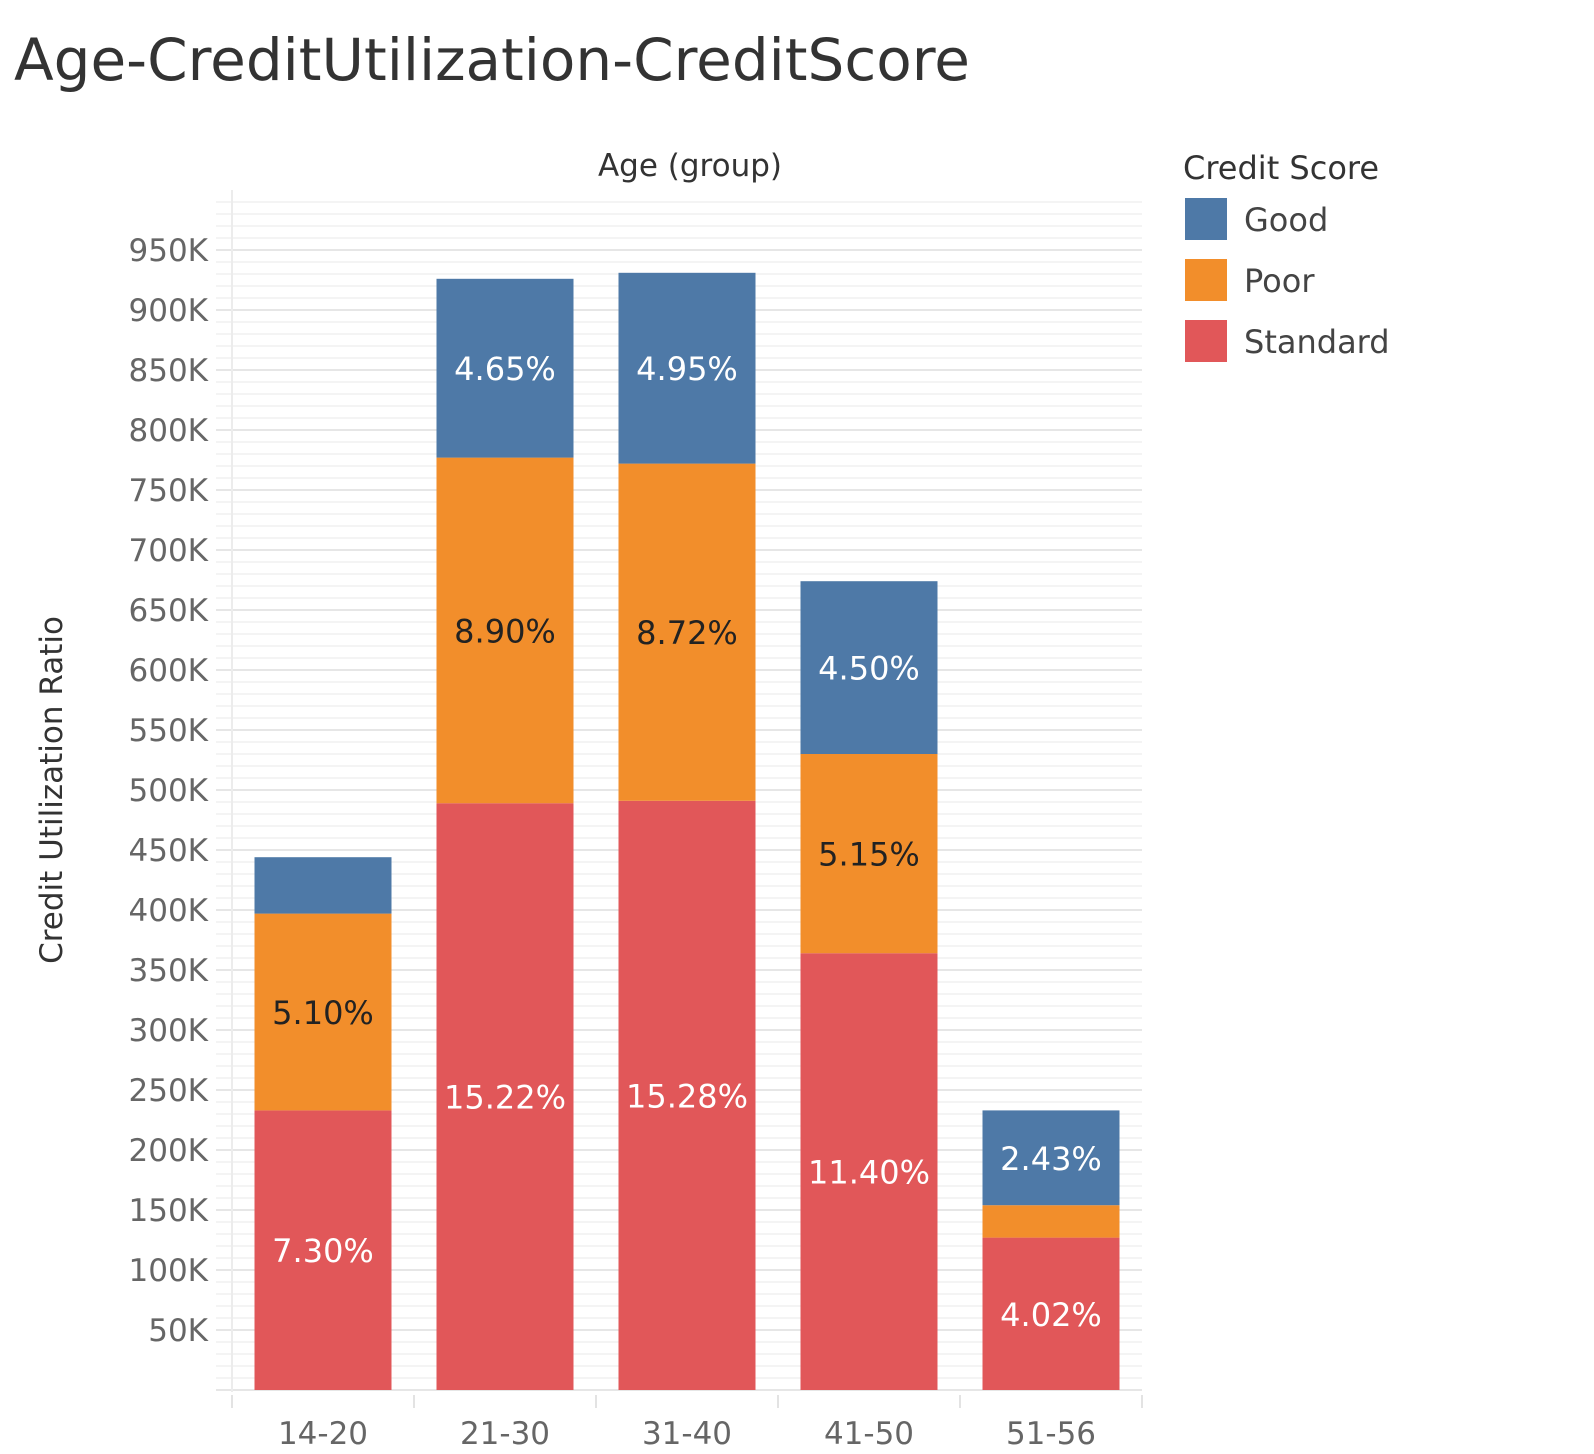 The image size is (1594, 1454). Describe the element at coordinates (1279, 281) in the screenshot. I see `legend-label-poor: Poor` at that location.